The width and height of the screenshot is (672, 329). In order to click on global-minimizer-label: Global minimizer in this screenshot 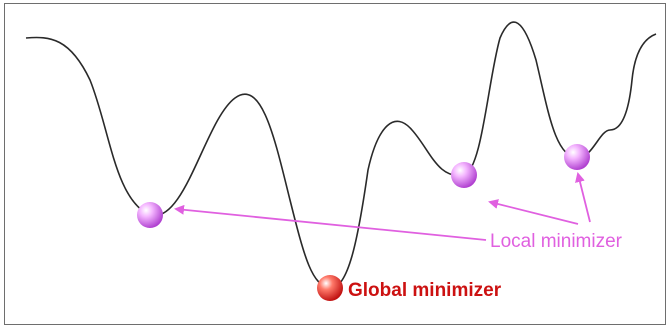, I will do `click(425, 290)`.